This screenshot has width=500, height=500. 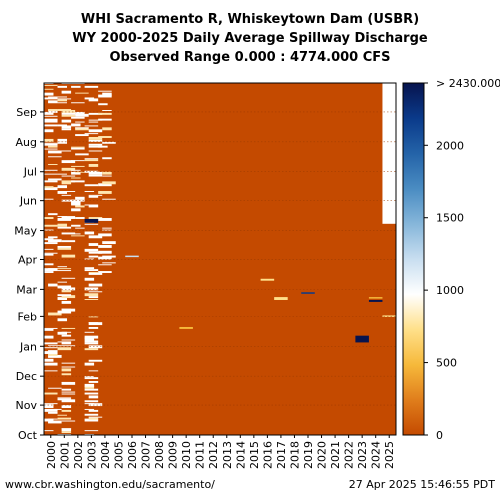 What do you see at coordinates (110, 484) in the screenshot?
I see `footer-url: www.cbr.washington.edu/sacramento/` at bounding box center [110, 484].